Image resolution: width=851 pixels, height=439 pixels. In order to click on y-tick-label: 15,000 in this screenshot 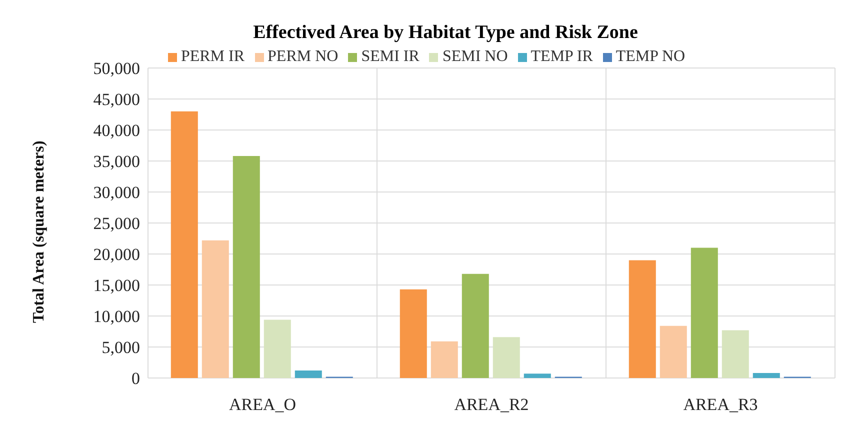, I will do `click(116, 286)`.